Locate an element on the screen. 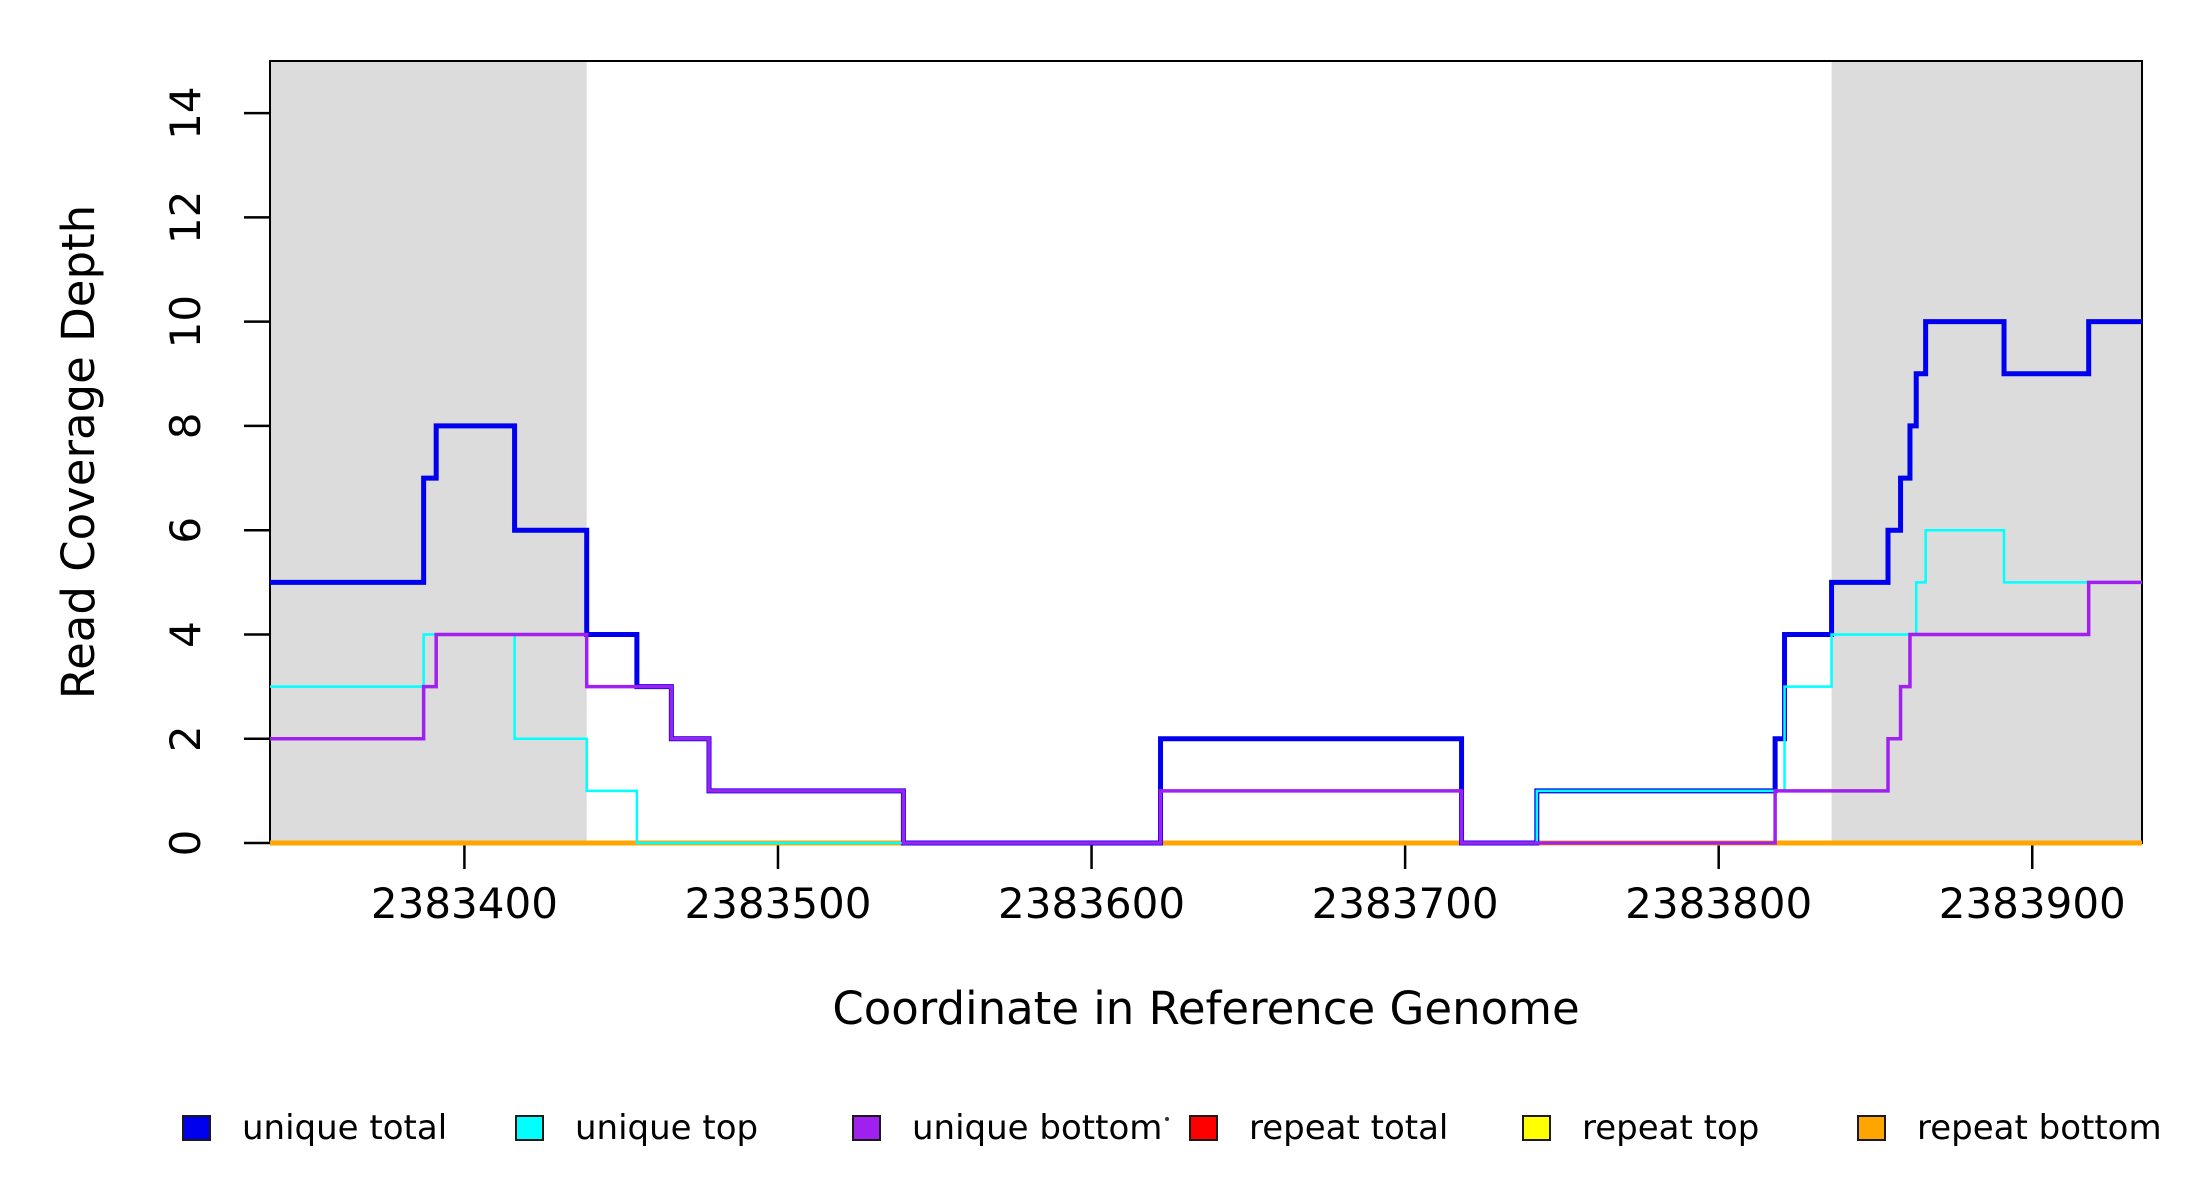  y-axis-tick-label: 8 is located at coordinates (185, 426).